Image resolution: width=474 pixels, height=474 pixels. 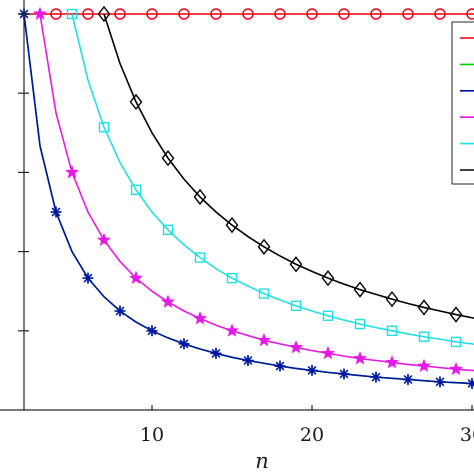 I want to click on legend, so click(x=462, y=103).